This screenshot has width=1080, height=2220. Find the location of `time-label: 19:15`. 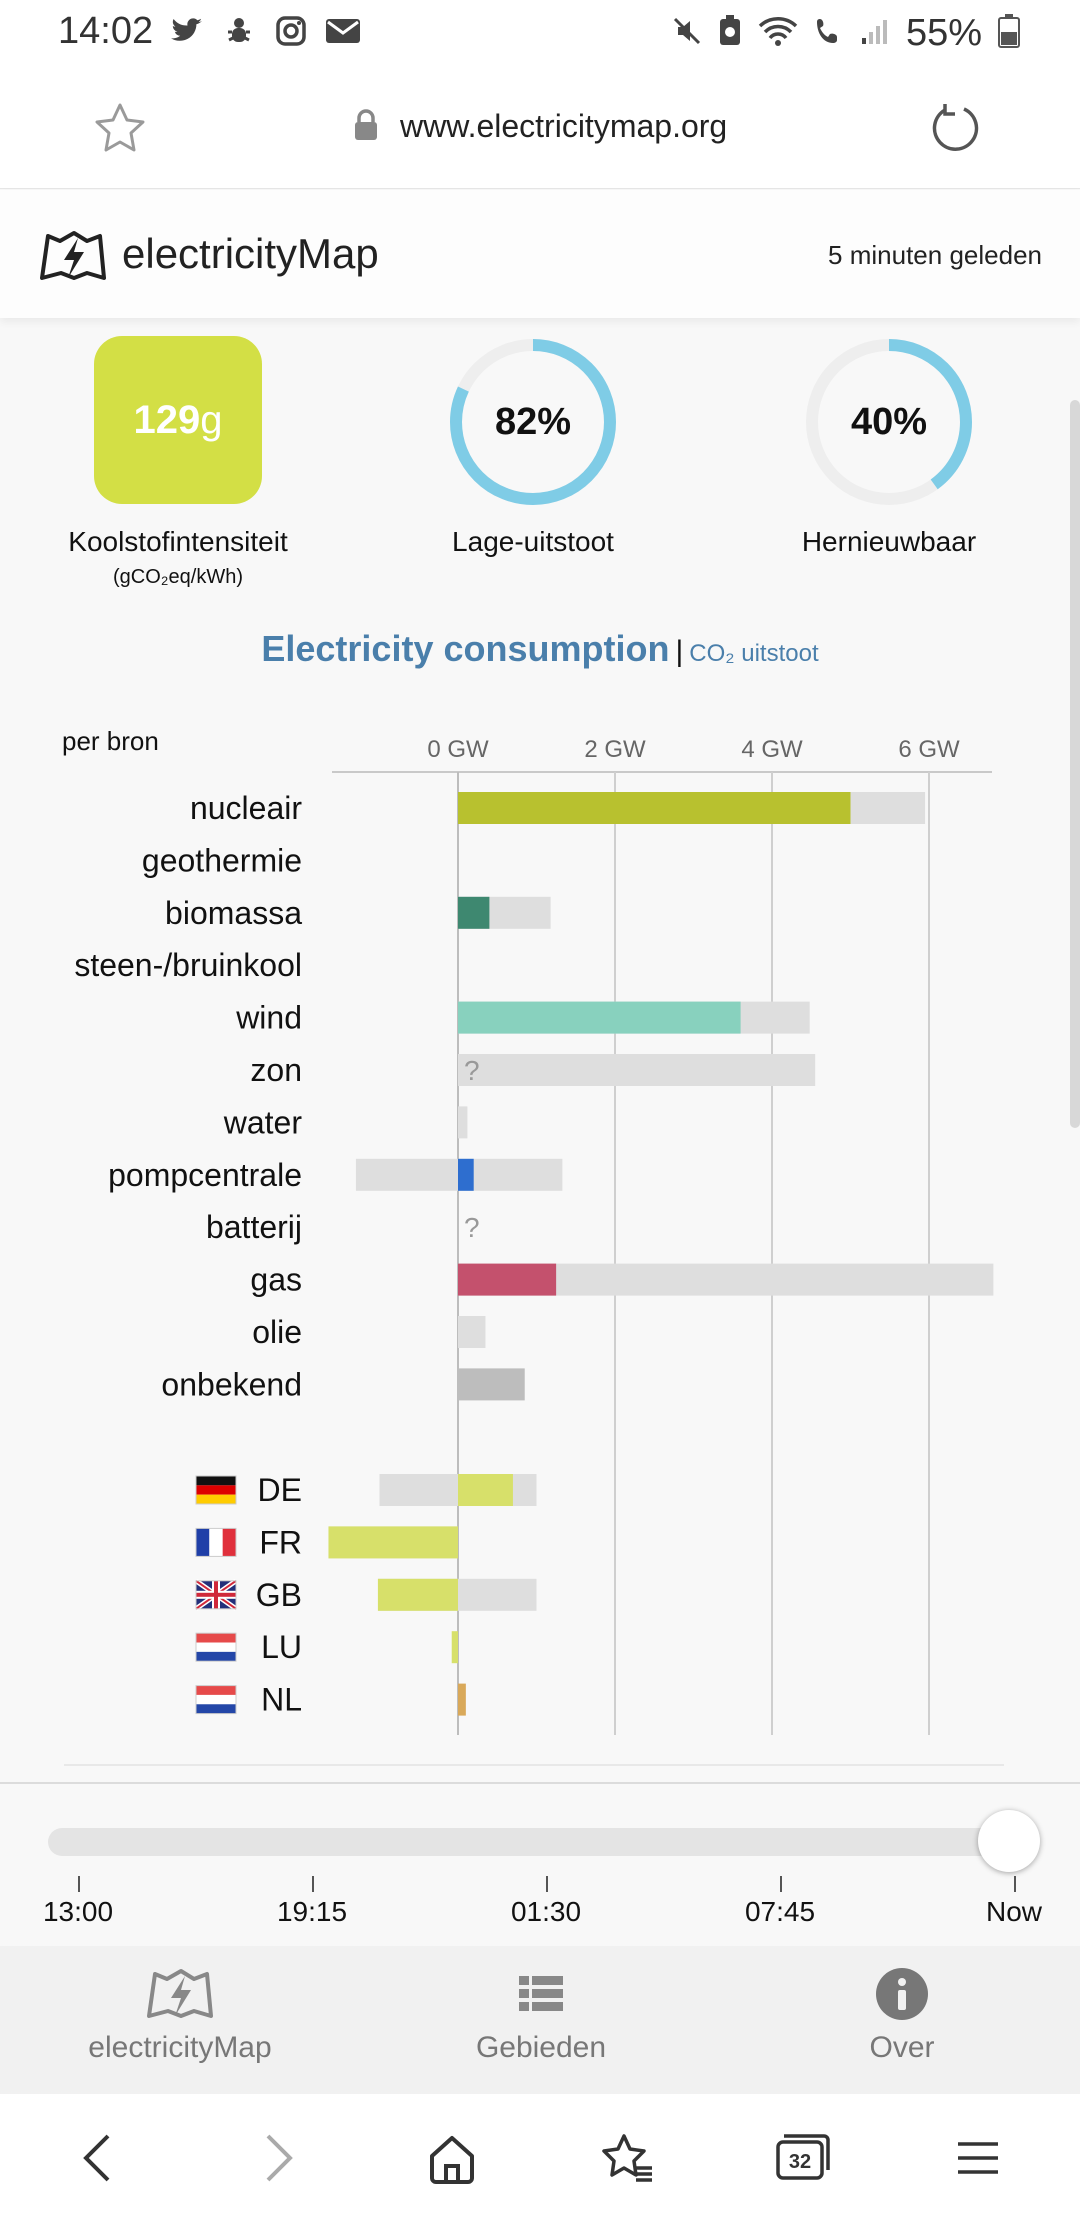

time-label: 19:15 is located at coordinates (312, 1911).